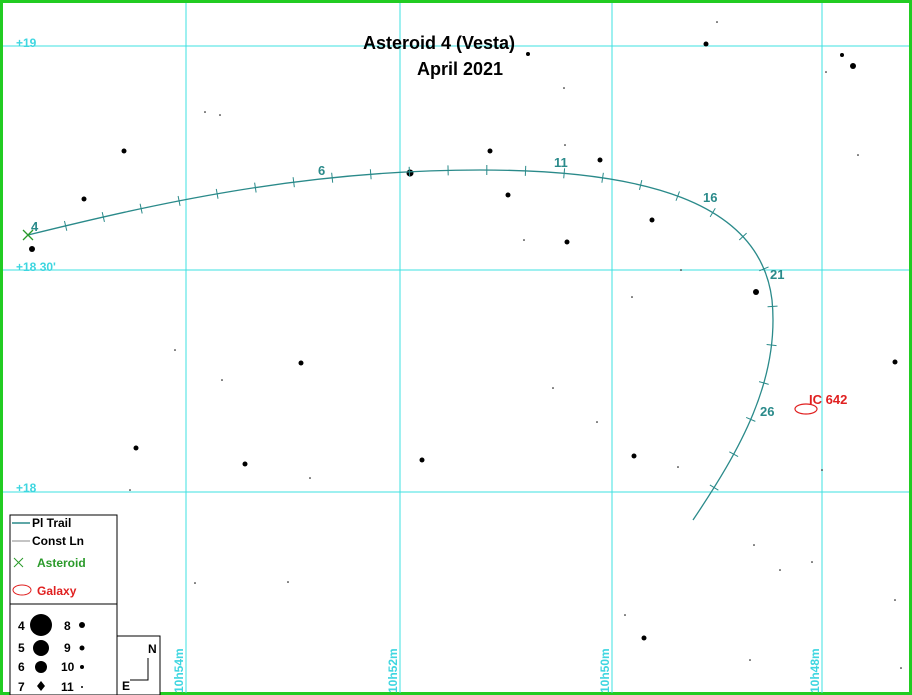  I want to click on asteroid-marker, so click(28, 235).